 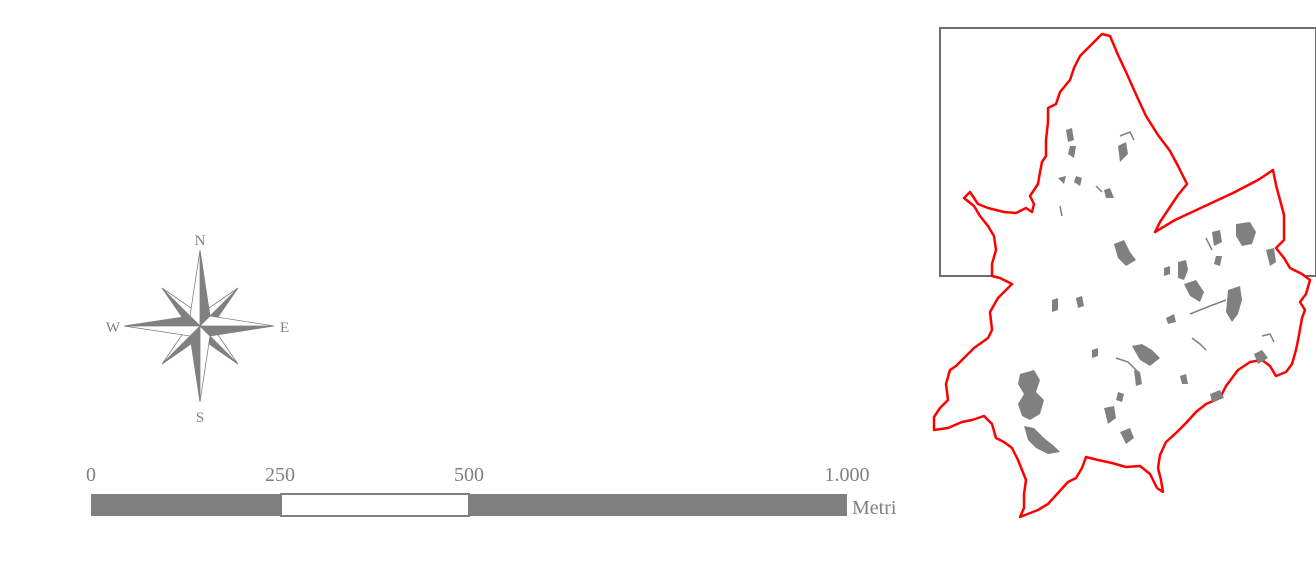 What do you see at coordinates (237, 331) in the screenshot?
I see `compass-point-e-dark` at bounding box center [237, 331].